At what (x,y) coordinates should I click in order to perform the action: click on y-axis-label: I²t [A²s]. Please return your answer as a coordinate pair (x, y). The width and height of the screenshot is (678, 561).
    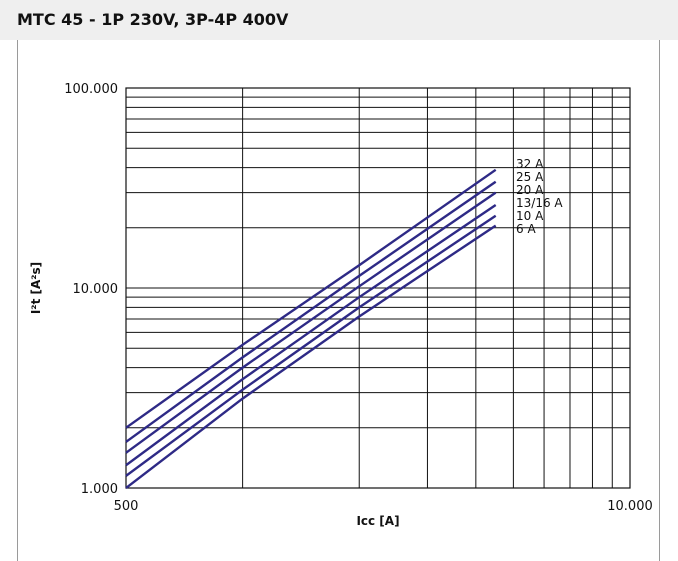
    Looking at the image, I should click on (36, 288).